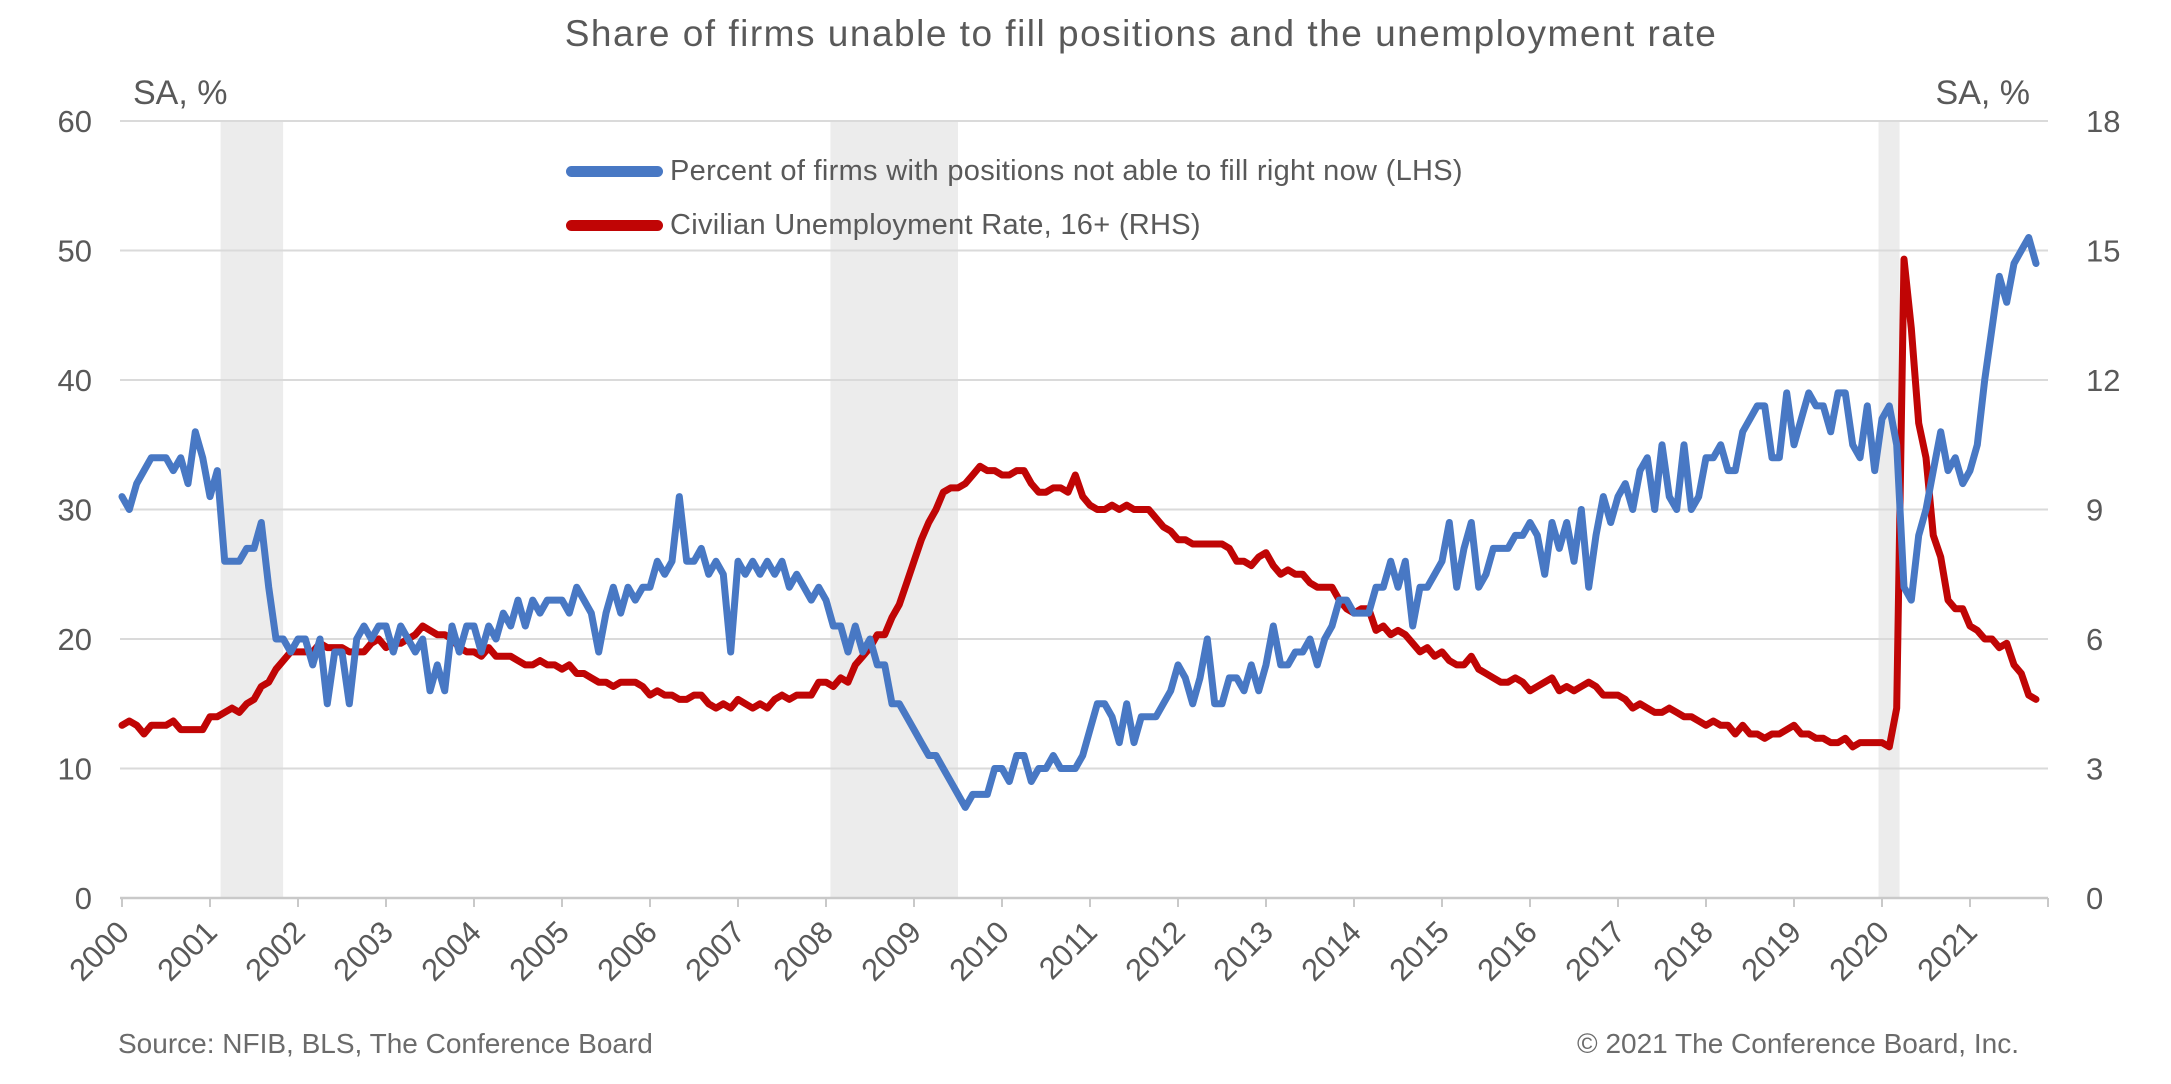 This screenshot has height=1084, width=2171. Describe the element at coordinates (75, 639) in the screenshot. I see `y-axis-left-label: 20` at that location.